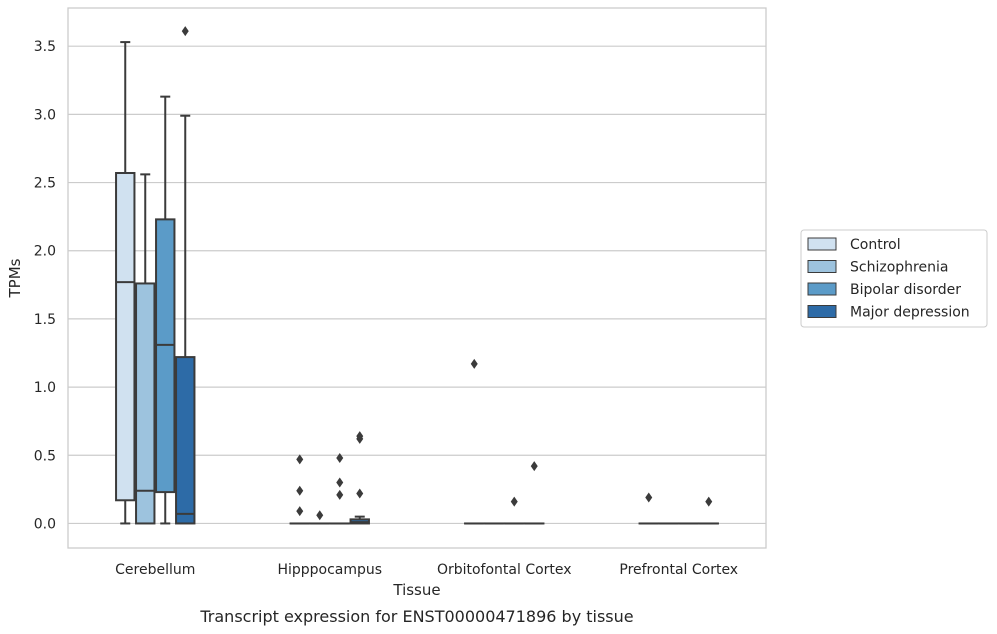 This screenshot has height=634, width=997. I want to click on y-tick-label: 2.0, so click(45, 252).